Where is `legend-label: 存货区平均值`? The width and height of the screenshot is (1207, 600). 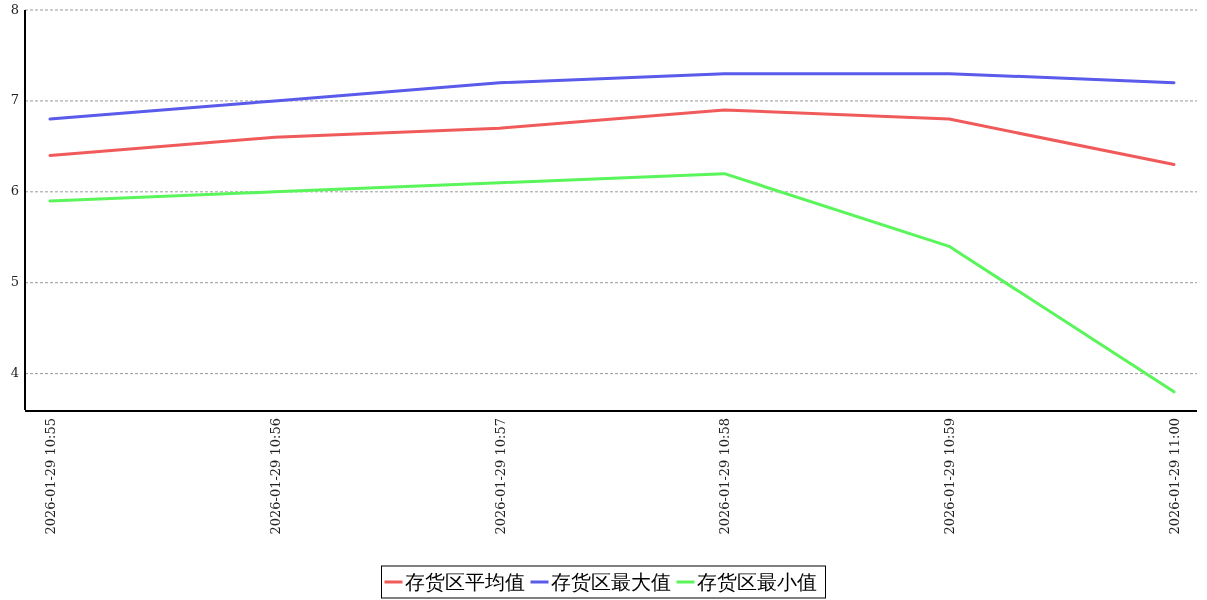
legend-label: 存货区平均值 is located at coordinates (464, 582).